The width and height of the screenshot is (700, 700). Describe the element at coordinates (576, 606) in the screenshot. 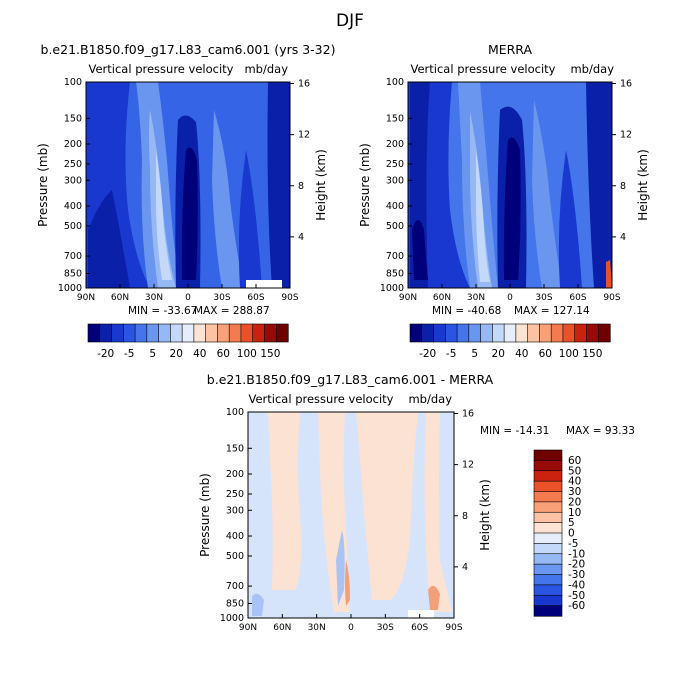

I see `colorbar-label: -60` at that location.